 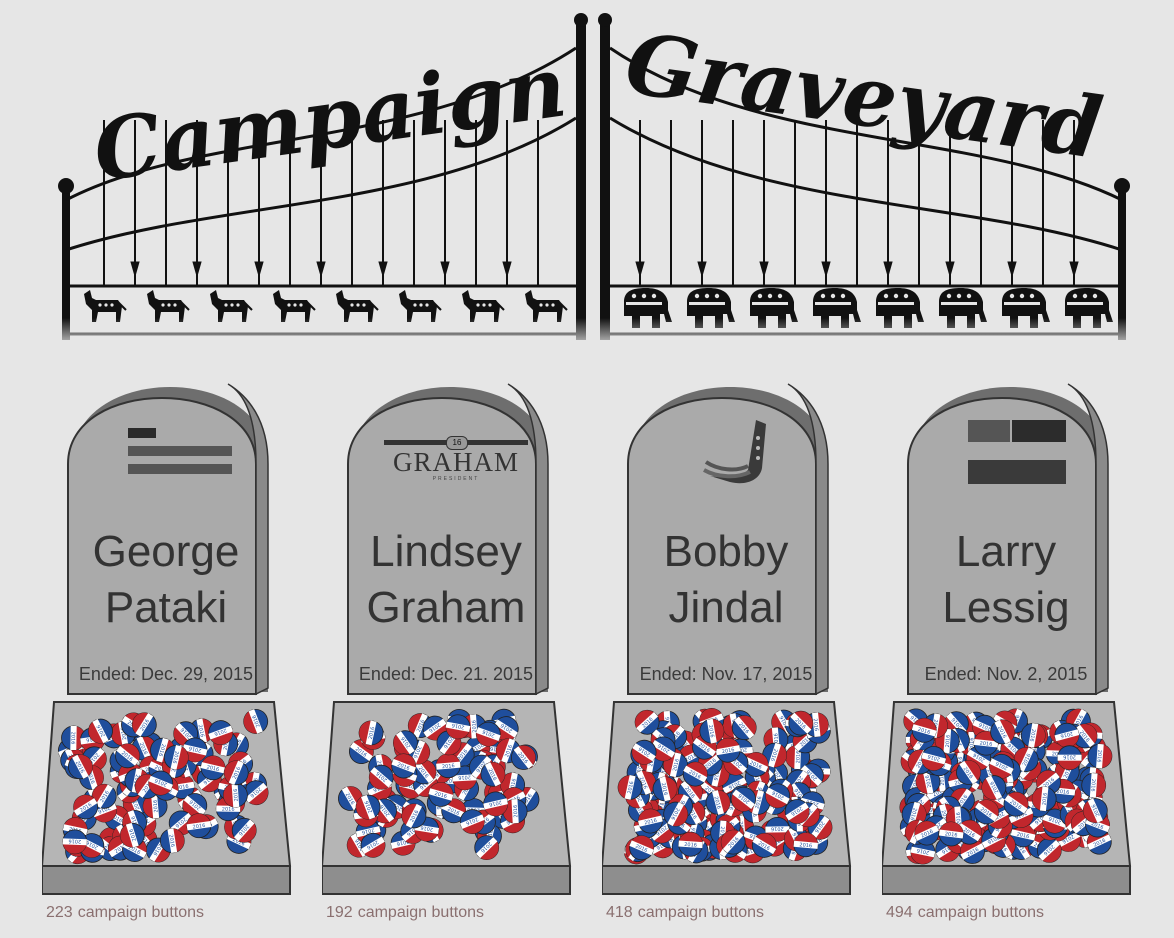 What do you see at coordinates (457, 443) in the screenshot?
I see `logo-year: 16` at bounding box center [457, 443].